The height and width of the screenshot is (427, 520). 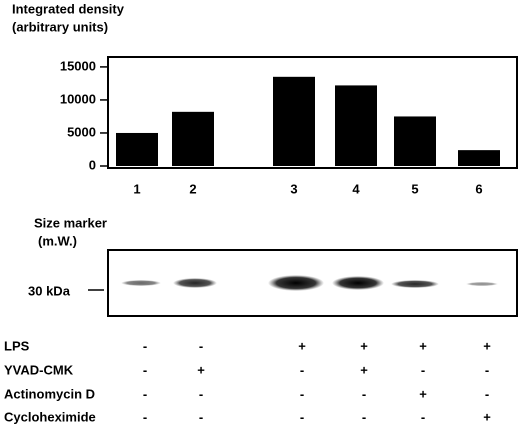 I want to click on x-tick-label: 6, so click(x=478, y=188).